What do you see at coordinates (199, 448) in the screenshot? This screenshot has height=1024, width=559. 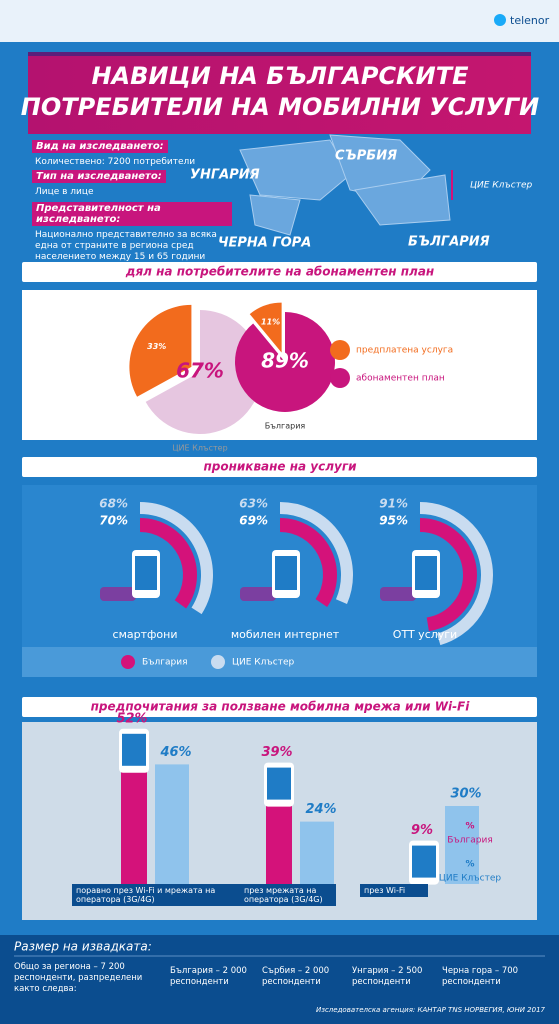 I see `pie-name: ЦИЕ Клъстер` at bounding box center [199, 448].